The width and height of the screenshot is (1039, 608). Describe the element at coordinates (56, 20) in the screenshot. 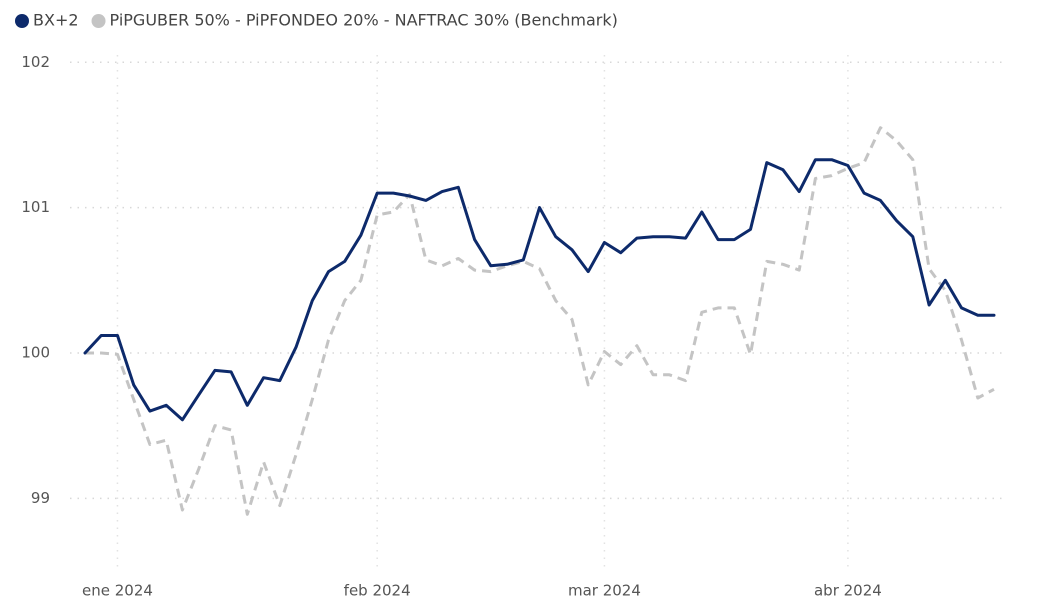

I see `legend-label: BX+2` at that location.